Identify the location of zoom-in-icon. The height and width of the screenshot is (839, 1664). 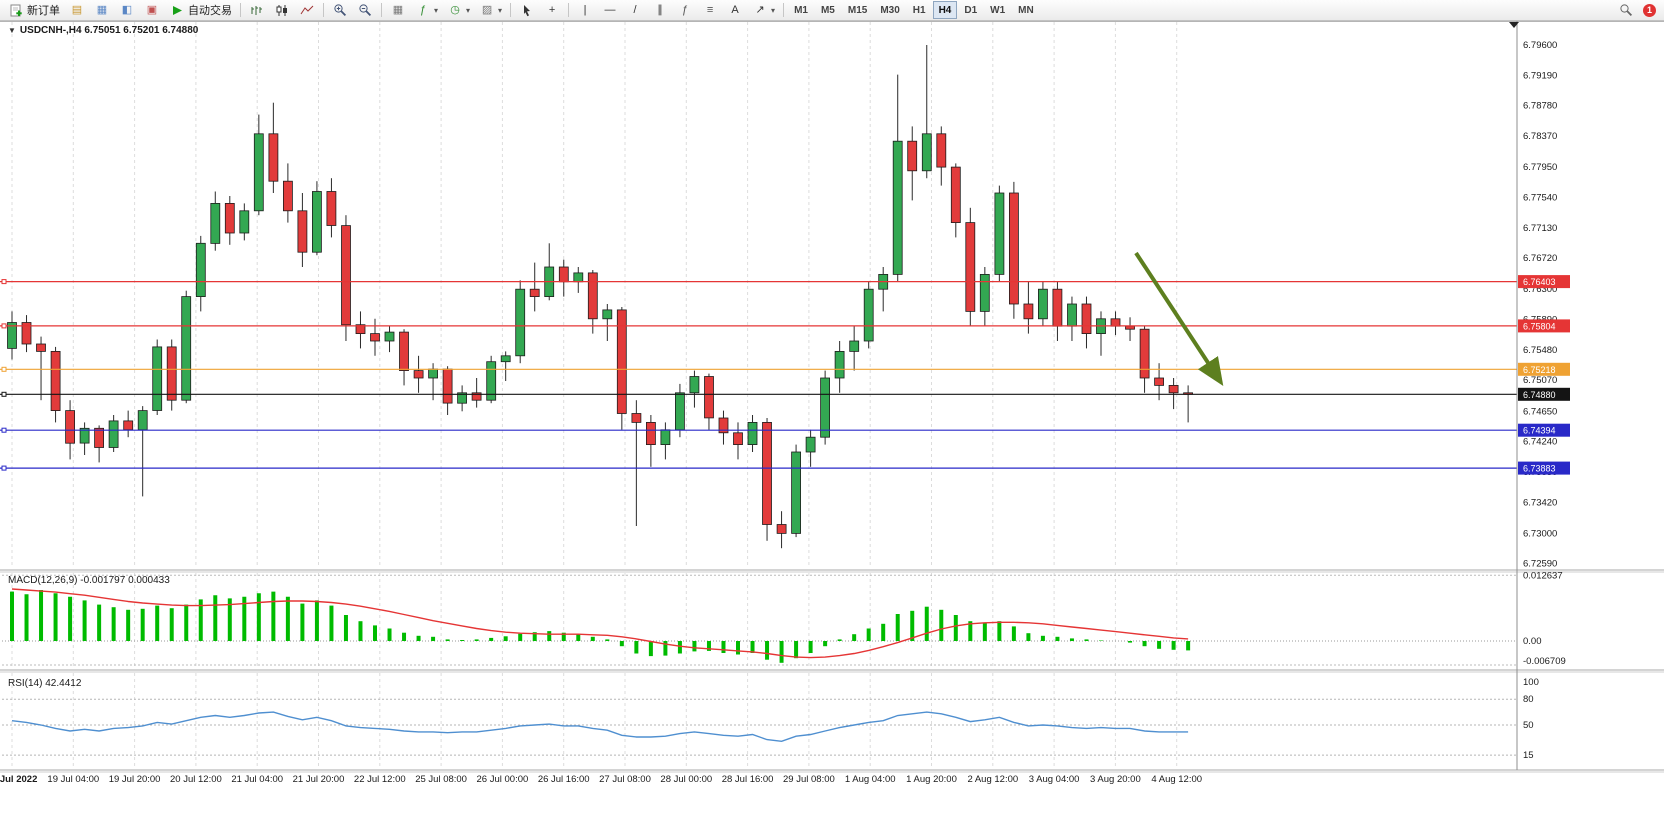
(340, 10).